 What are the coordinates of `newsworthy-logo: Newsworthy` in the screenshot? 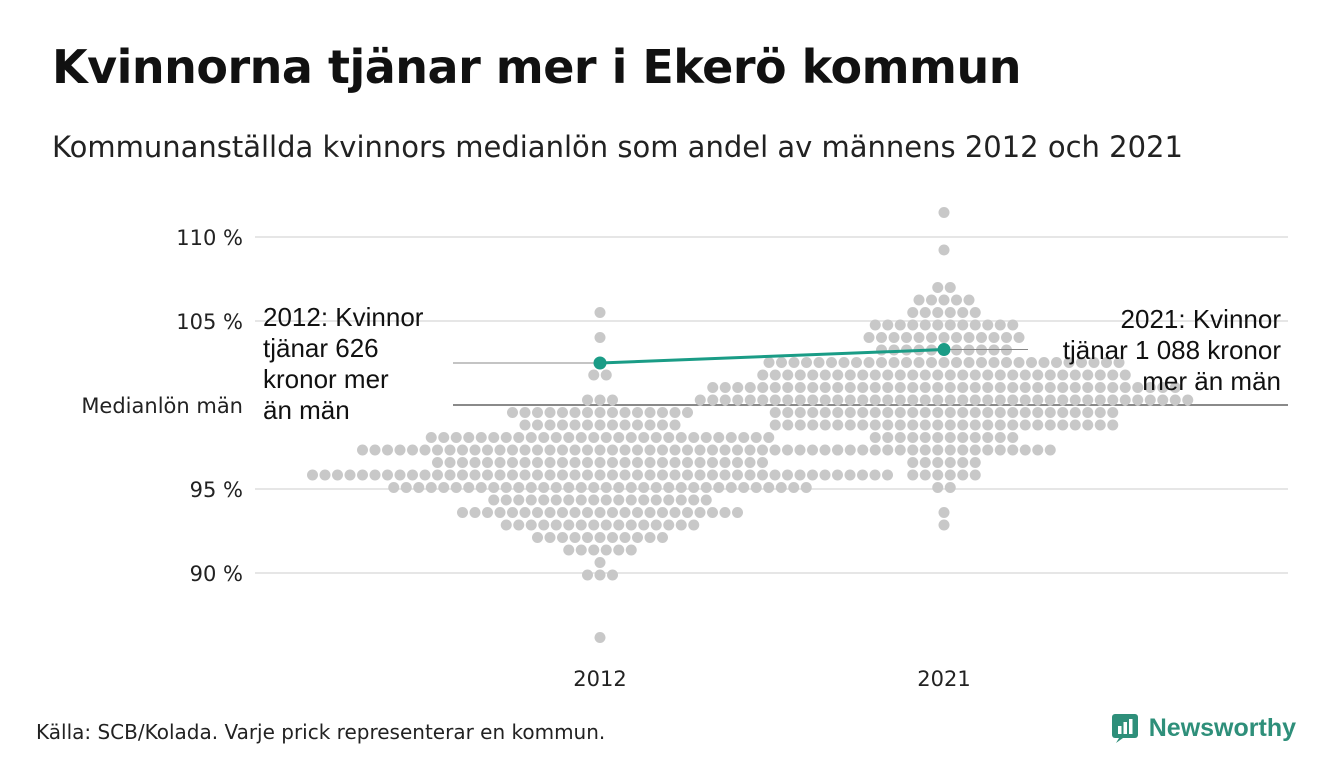 It's located at (1203, 728).